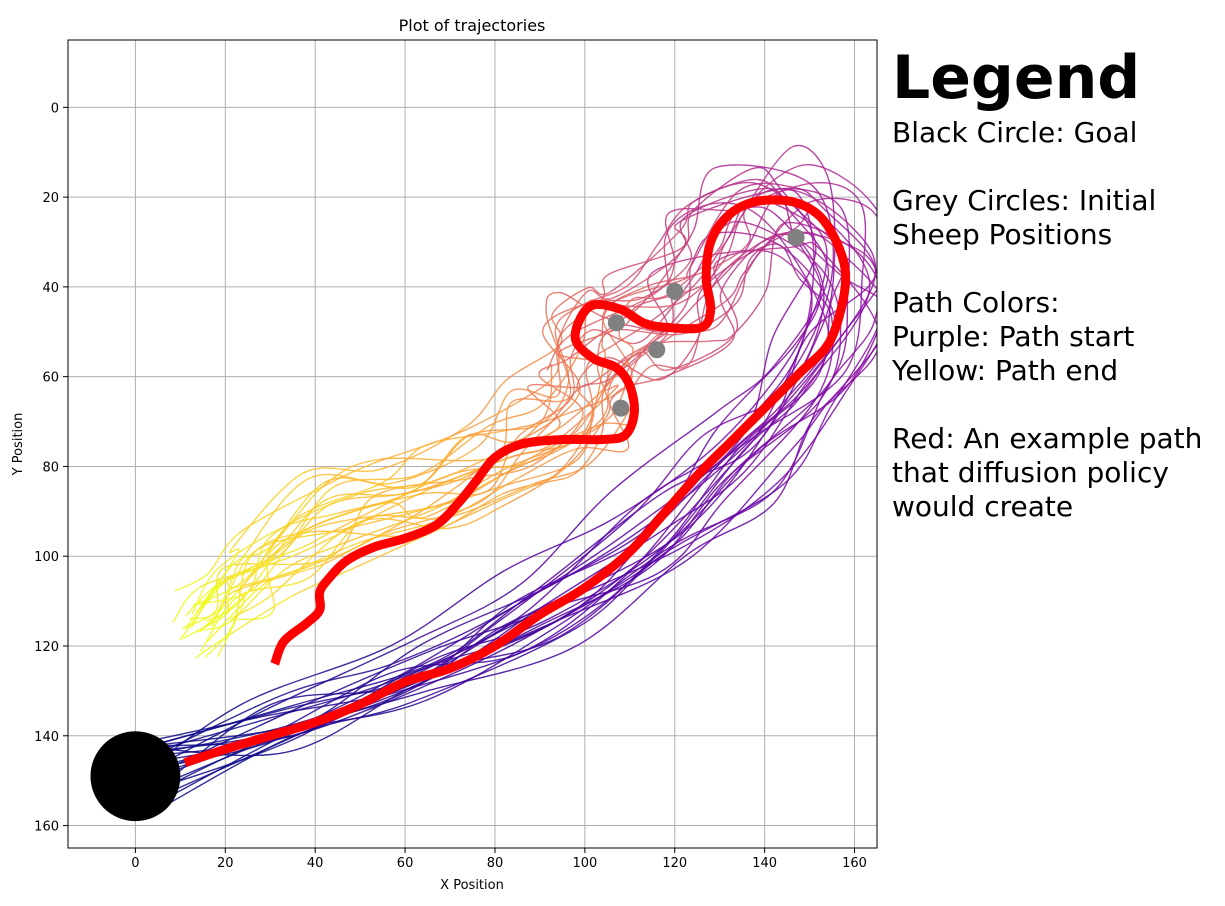 The width and height of the screenshot is (1225, 906). I want to click on x-tick-label: 0, so click(135, 863).